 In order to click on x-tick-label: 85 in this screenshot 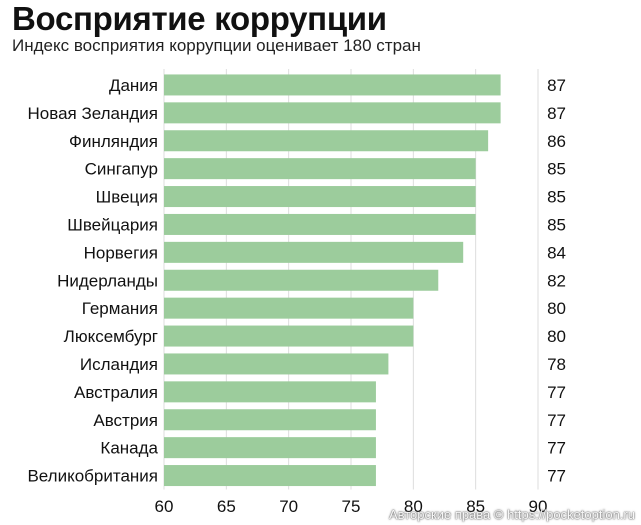, I will do `click(475, 506)`.